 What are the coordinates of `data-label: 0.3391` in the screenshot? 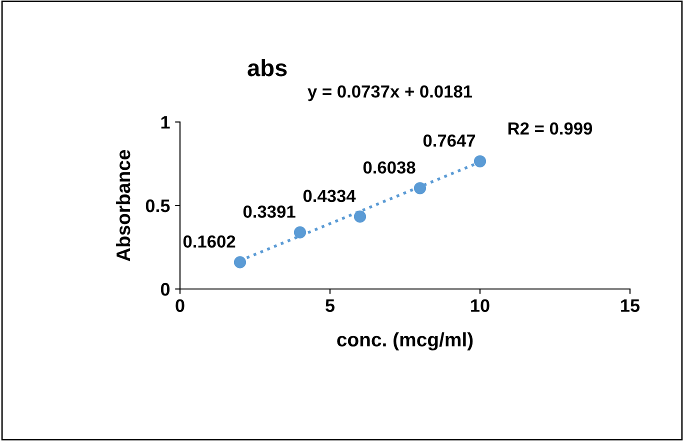 It's located at (269, 212).